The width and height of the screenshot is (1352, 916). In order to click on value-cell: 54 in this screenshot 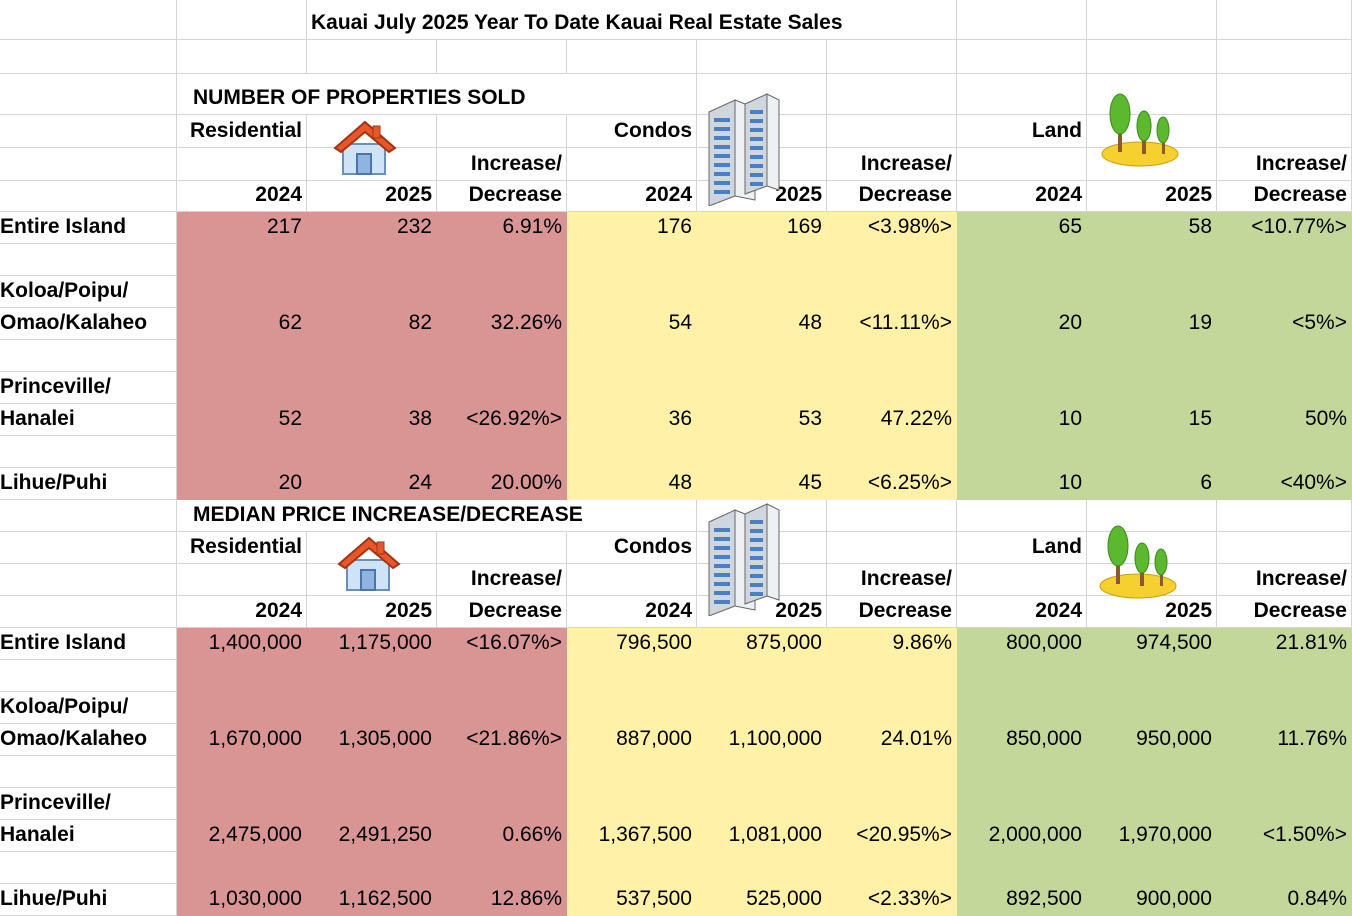, I will do `click(632, 324)`.